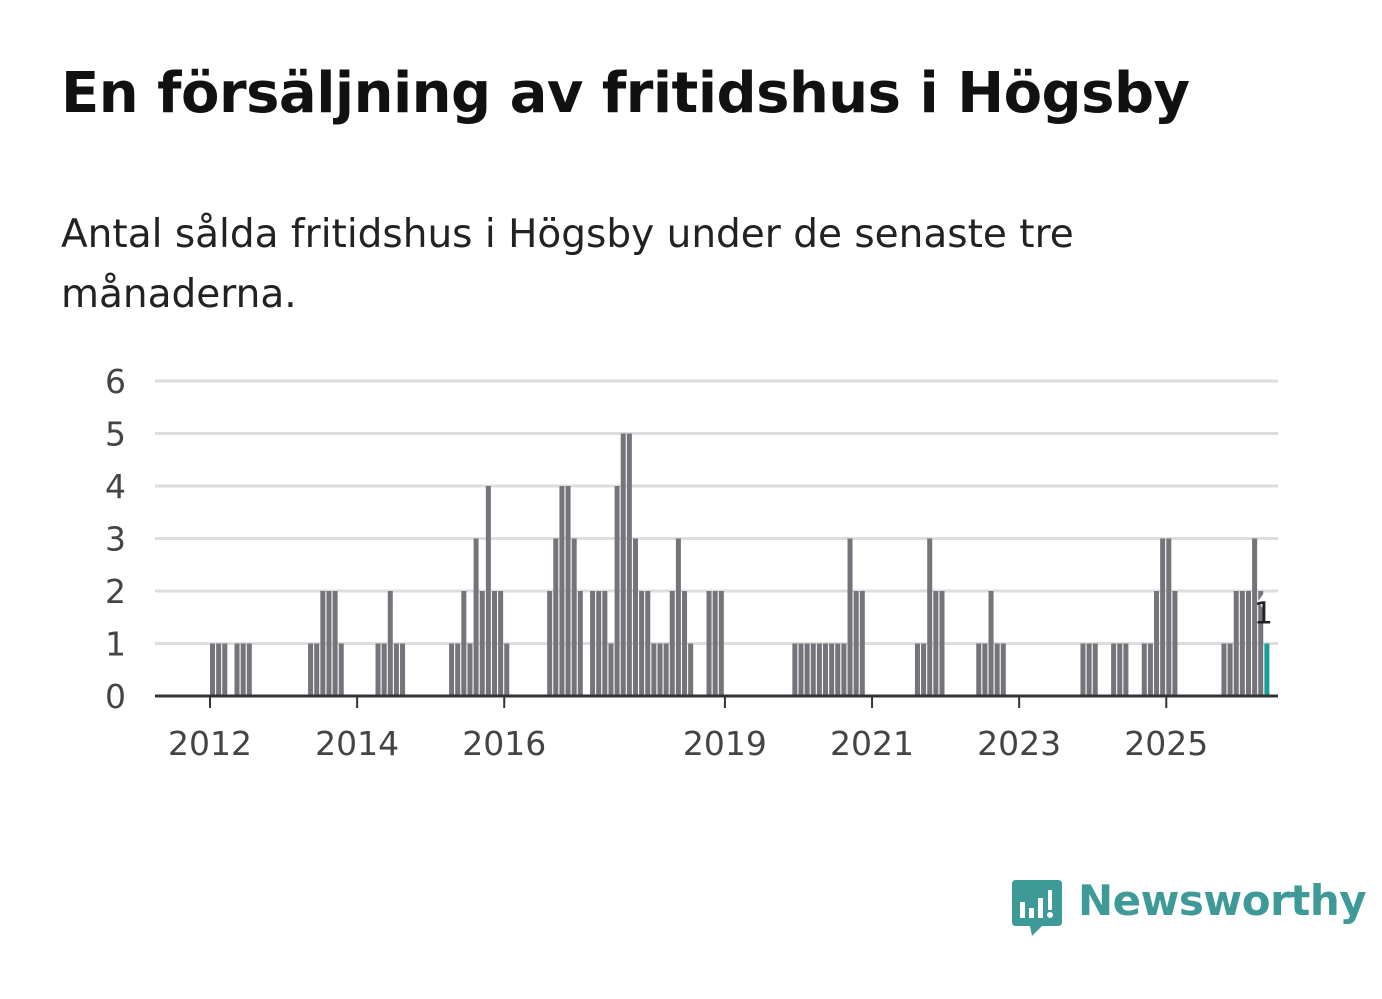 The width and height of the screenshot is (1382, 999). What do you see at coordinates (210, 743) in the screenshot?
I see `x-tick-label: 2012` at bounding box center [210, 743].